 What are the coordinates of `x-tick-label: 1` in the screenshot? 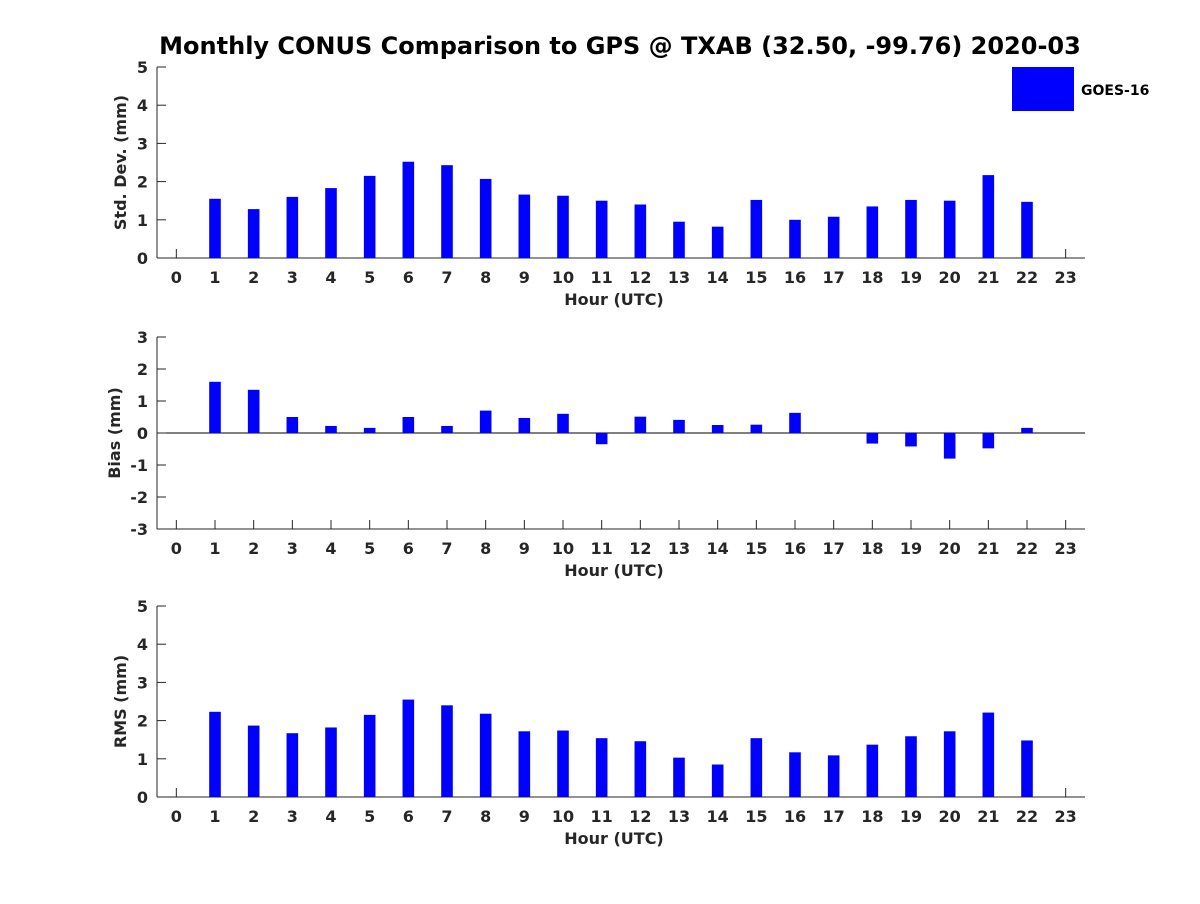 It's located at (214, 277).